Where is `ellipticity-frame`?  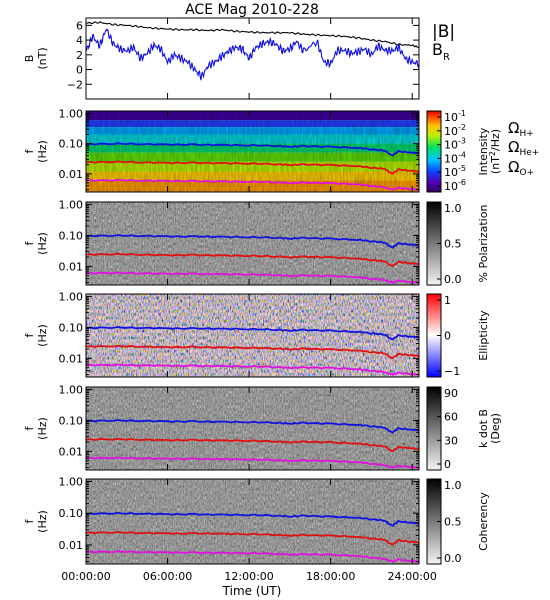
ellipticity-frame is located at coordinates (252, 335).